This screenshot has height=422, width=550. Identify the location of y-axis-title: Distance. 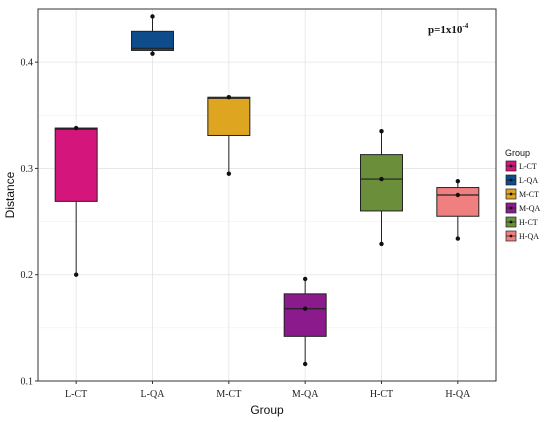
(10, 194).